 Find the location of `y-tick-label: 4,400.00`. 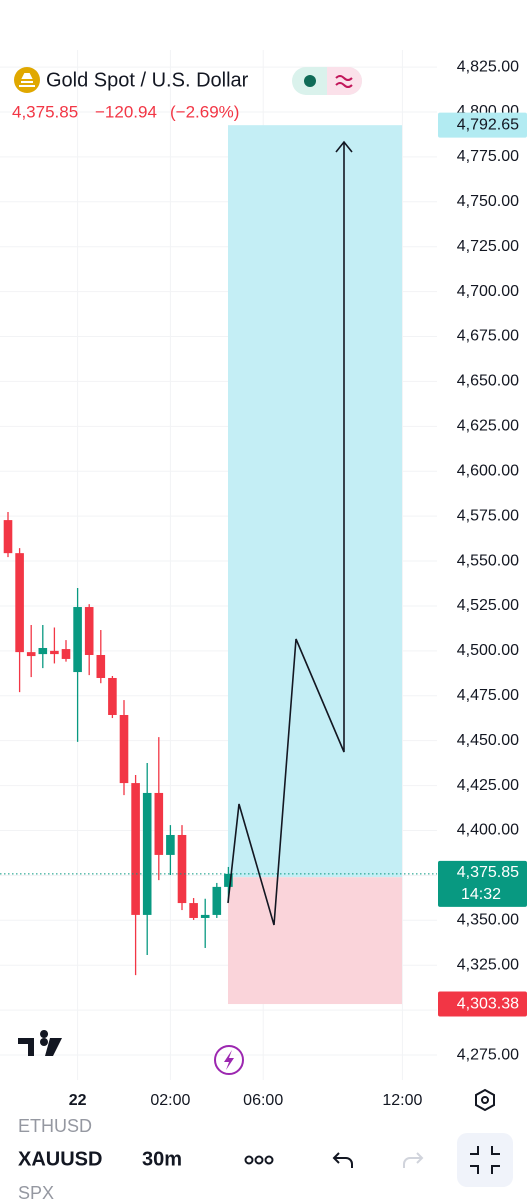

y-tick-label: 4,400.00 is located at coordinates (488, 830).